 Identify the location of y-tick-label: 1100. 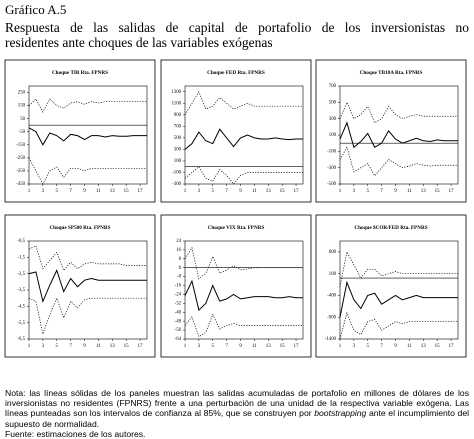
(177, 103).